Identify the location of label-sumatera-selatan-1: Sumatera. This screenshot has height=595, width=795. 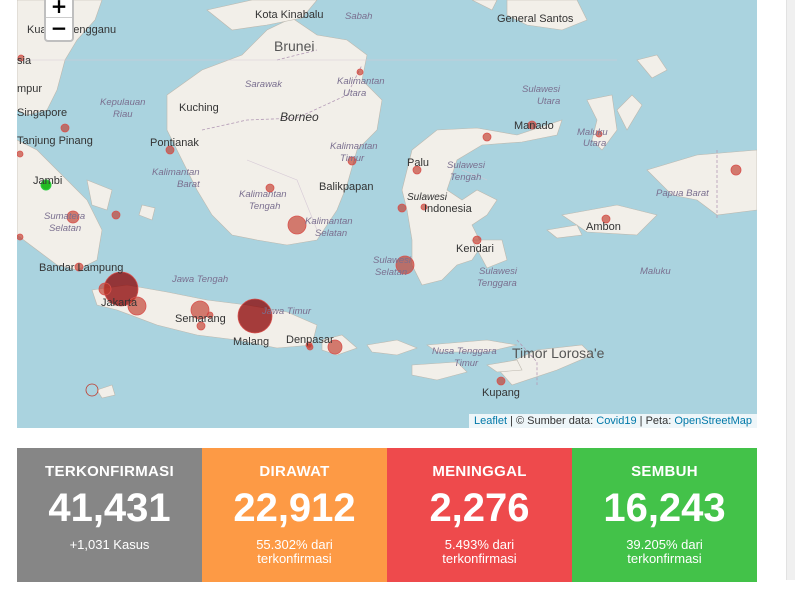
(64, 216).